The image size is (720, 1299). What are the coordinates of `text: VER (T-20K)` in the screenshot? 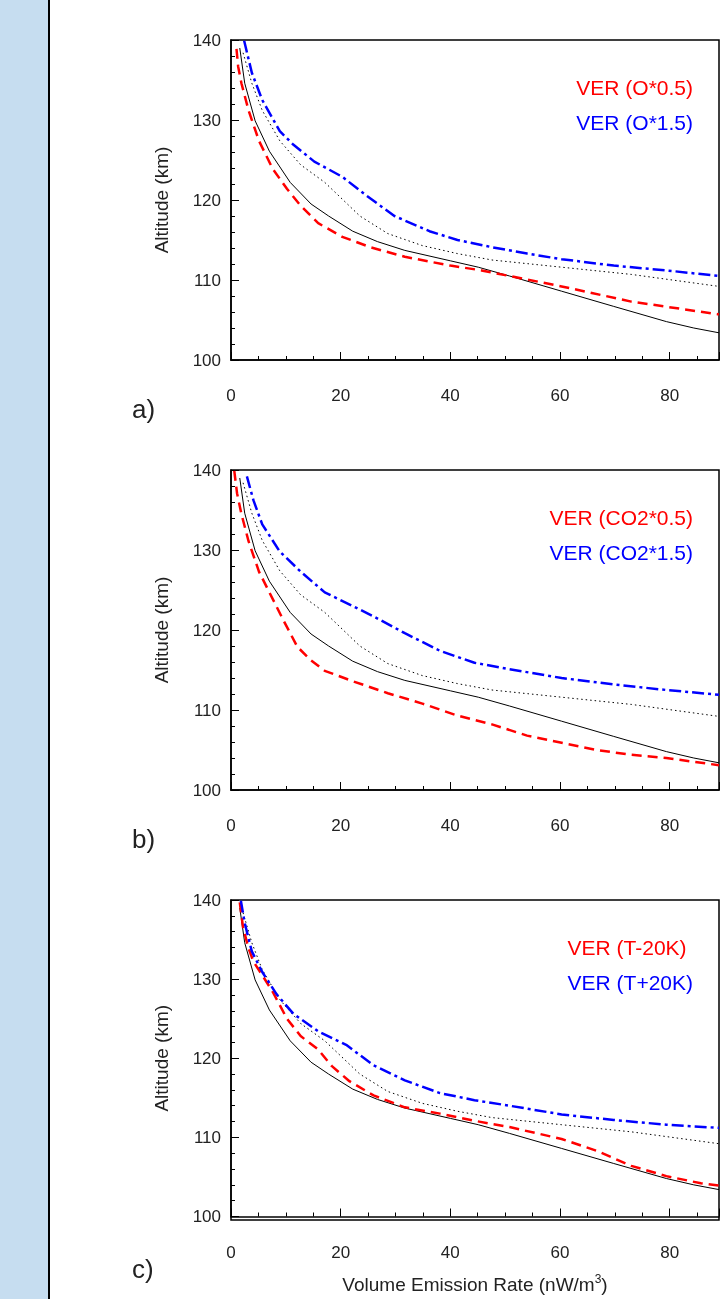 It's located at (627, 947).